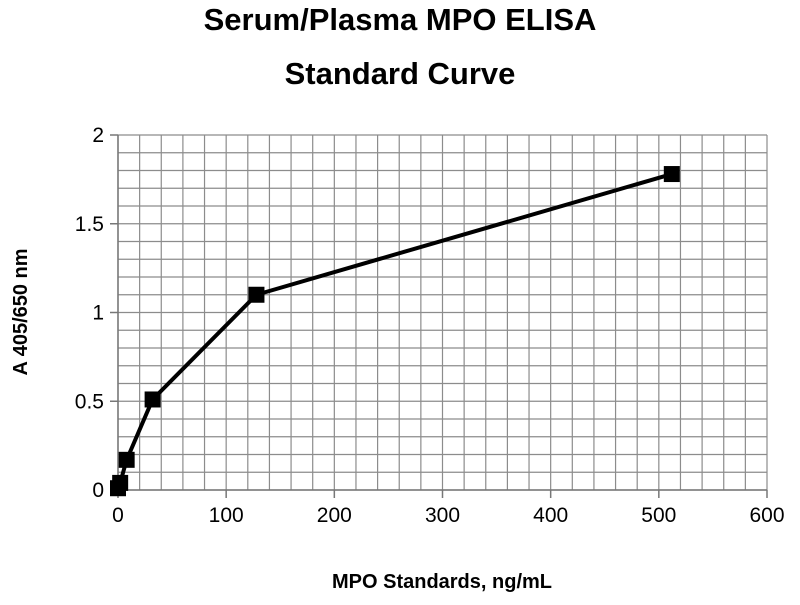 The width and height of the screenshot is (800, 605). I want to click on chart-title-line-2: Standard Curve, so click(400, 73).